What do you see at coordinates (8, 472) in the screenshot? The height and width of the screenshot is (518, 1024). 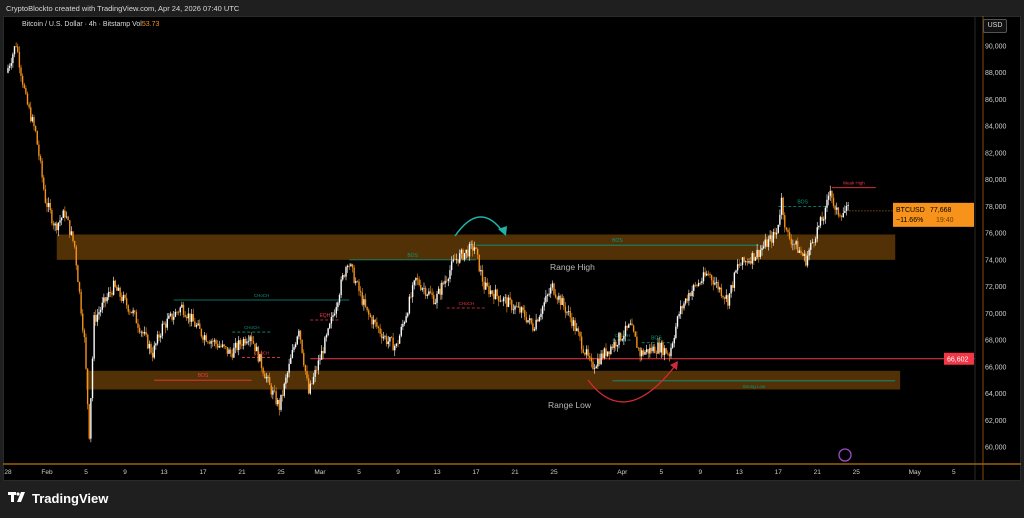 I see `time-tick: 28` at bounding box center [8, 472].